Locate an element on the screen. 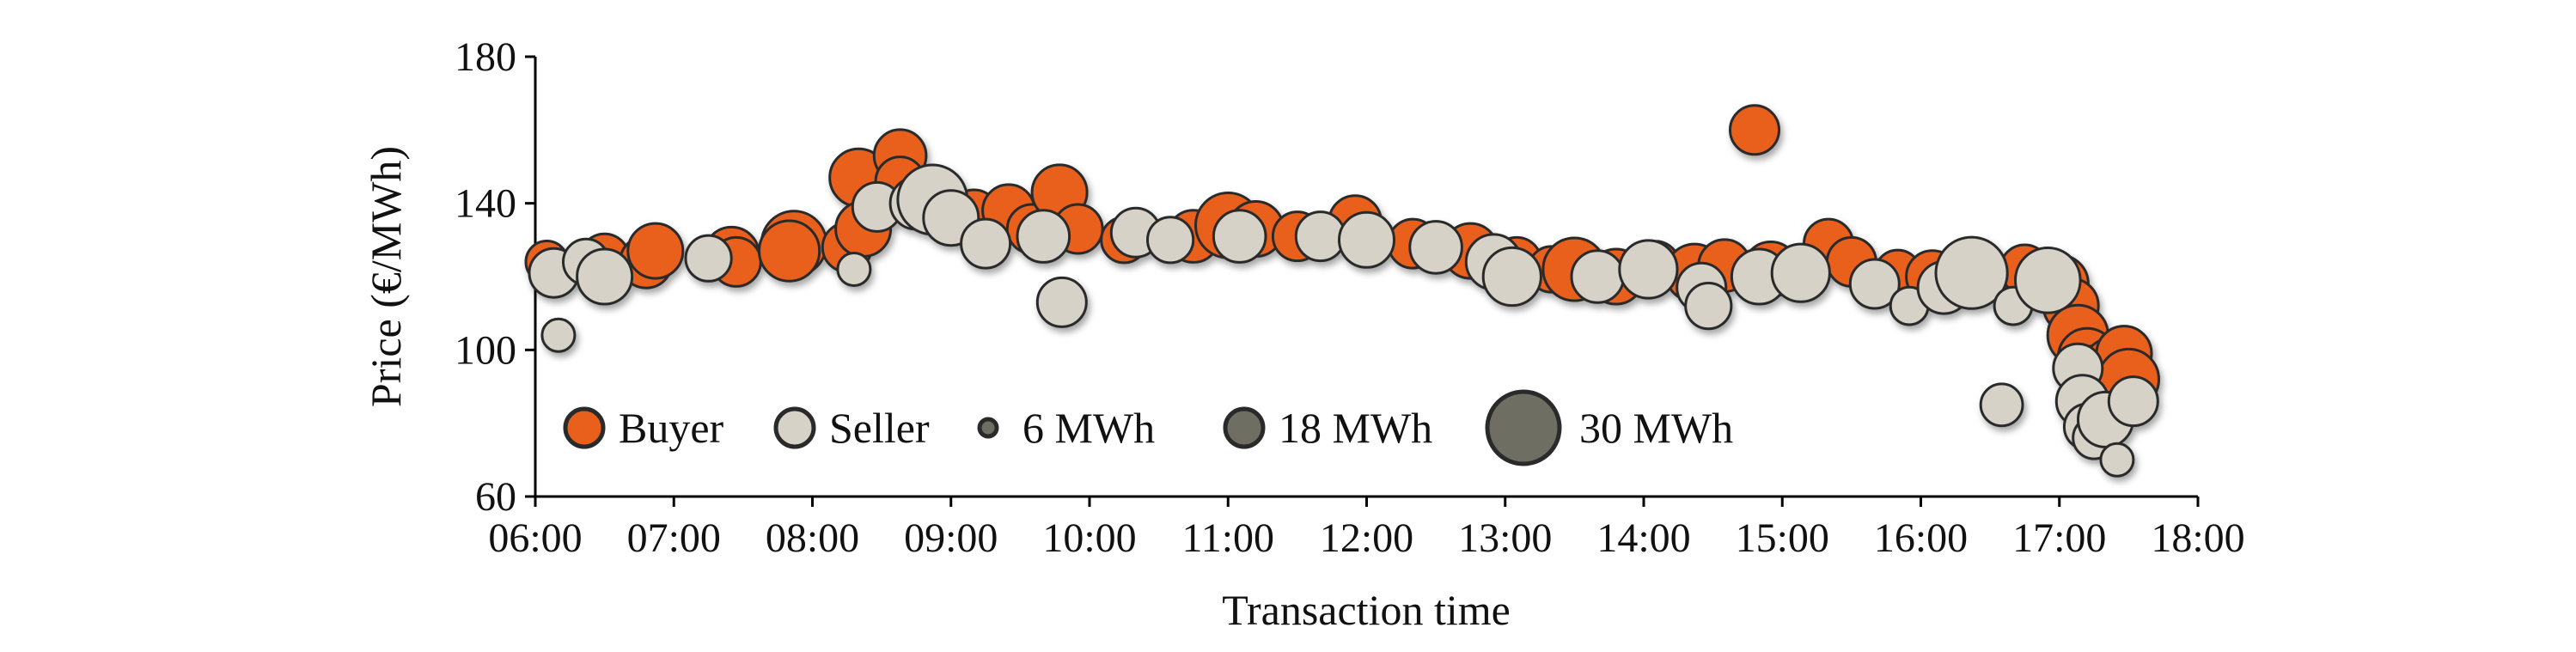 The image size is (2576, 652). legend-swatch-30mwh is located at coordinates (1523, 427).